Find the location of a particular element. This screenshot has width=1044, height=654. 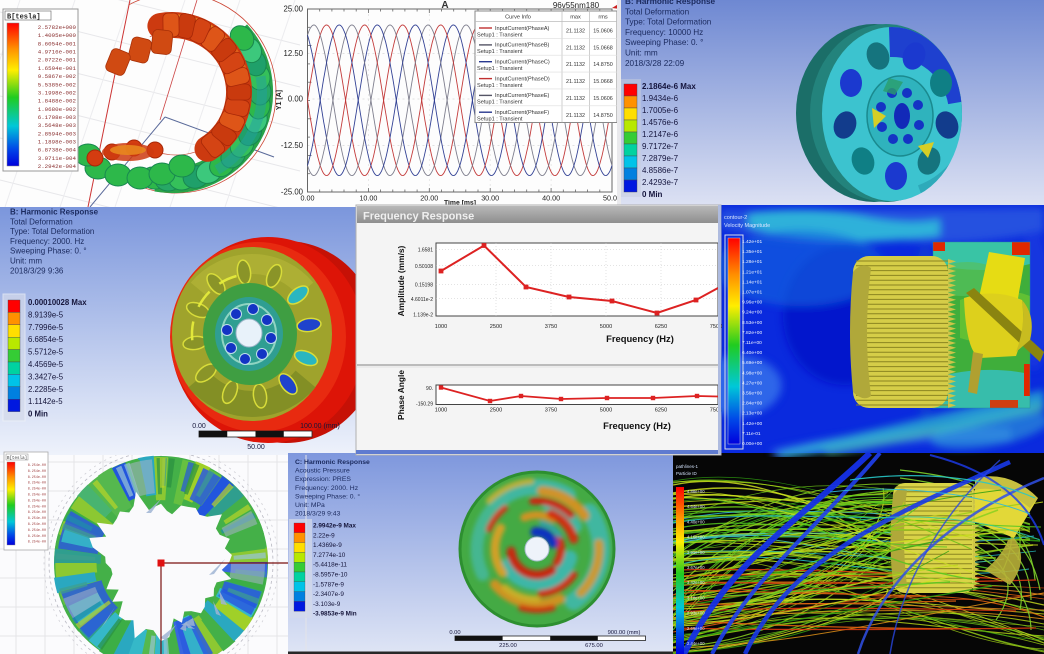

svg-text: 3.67e+00 is located at coordinates (696, 567).